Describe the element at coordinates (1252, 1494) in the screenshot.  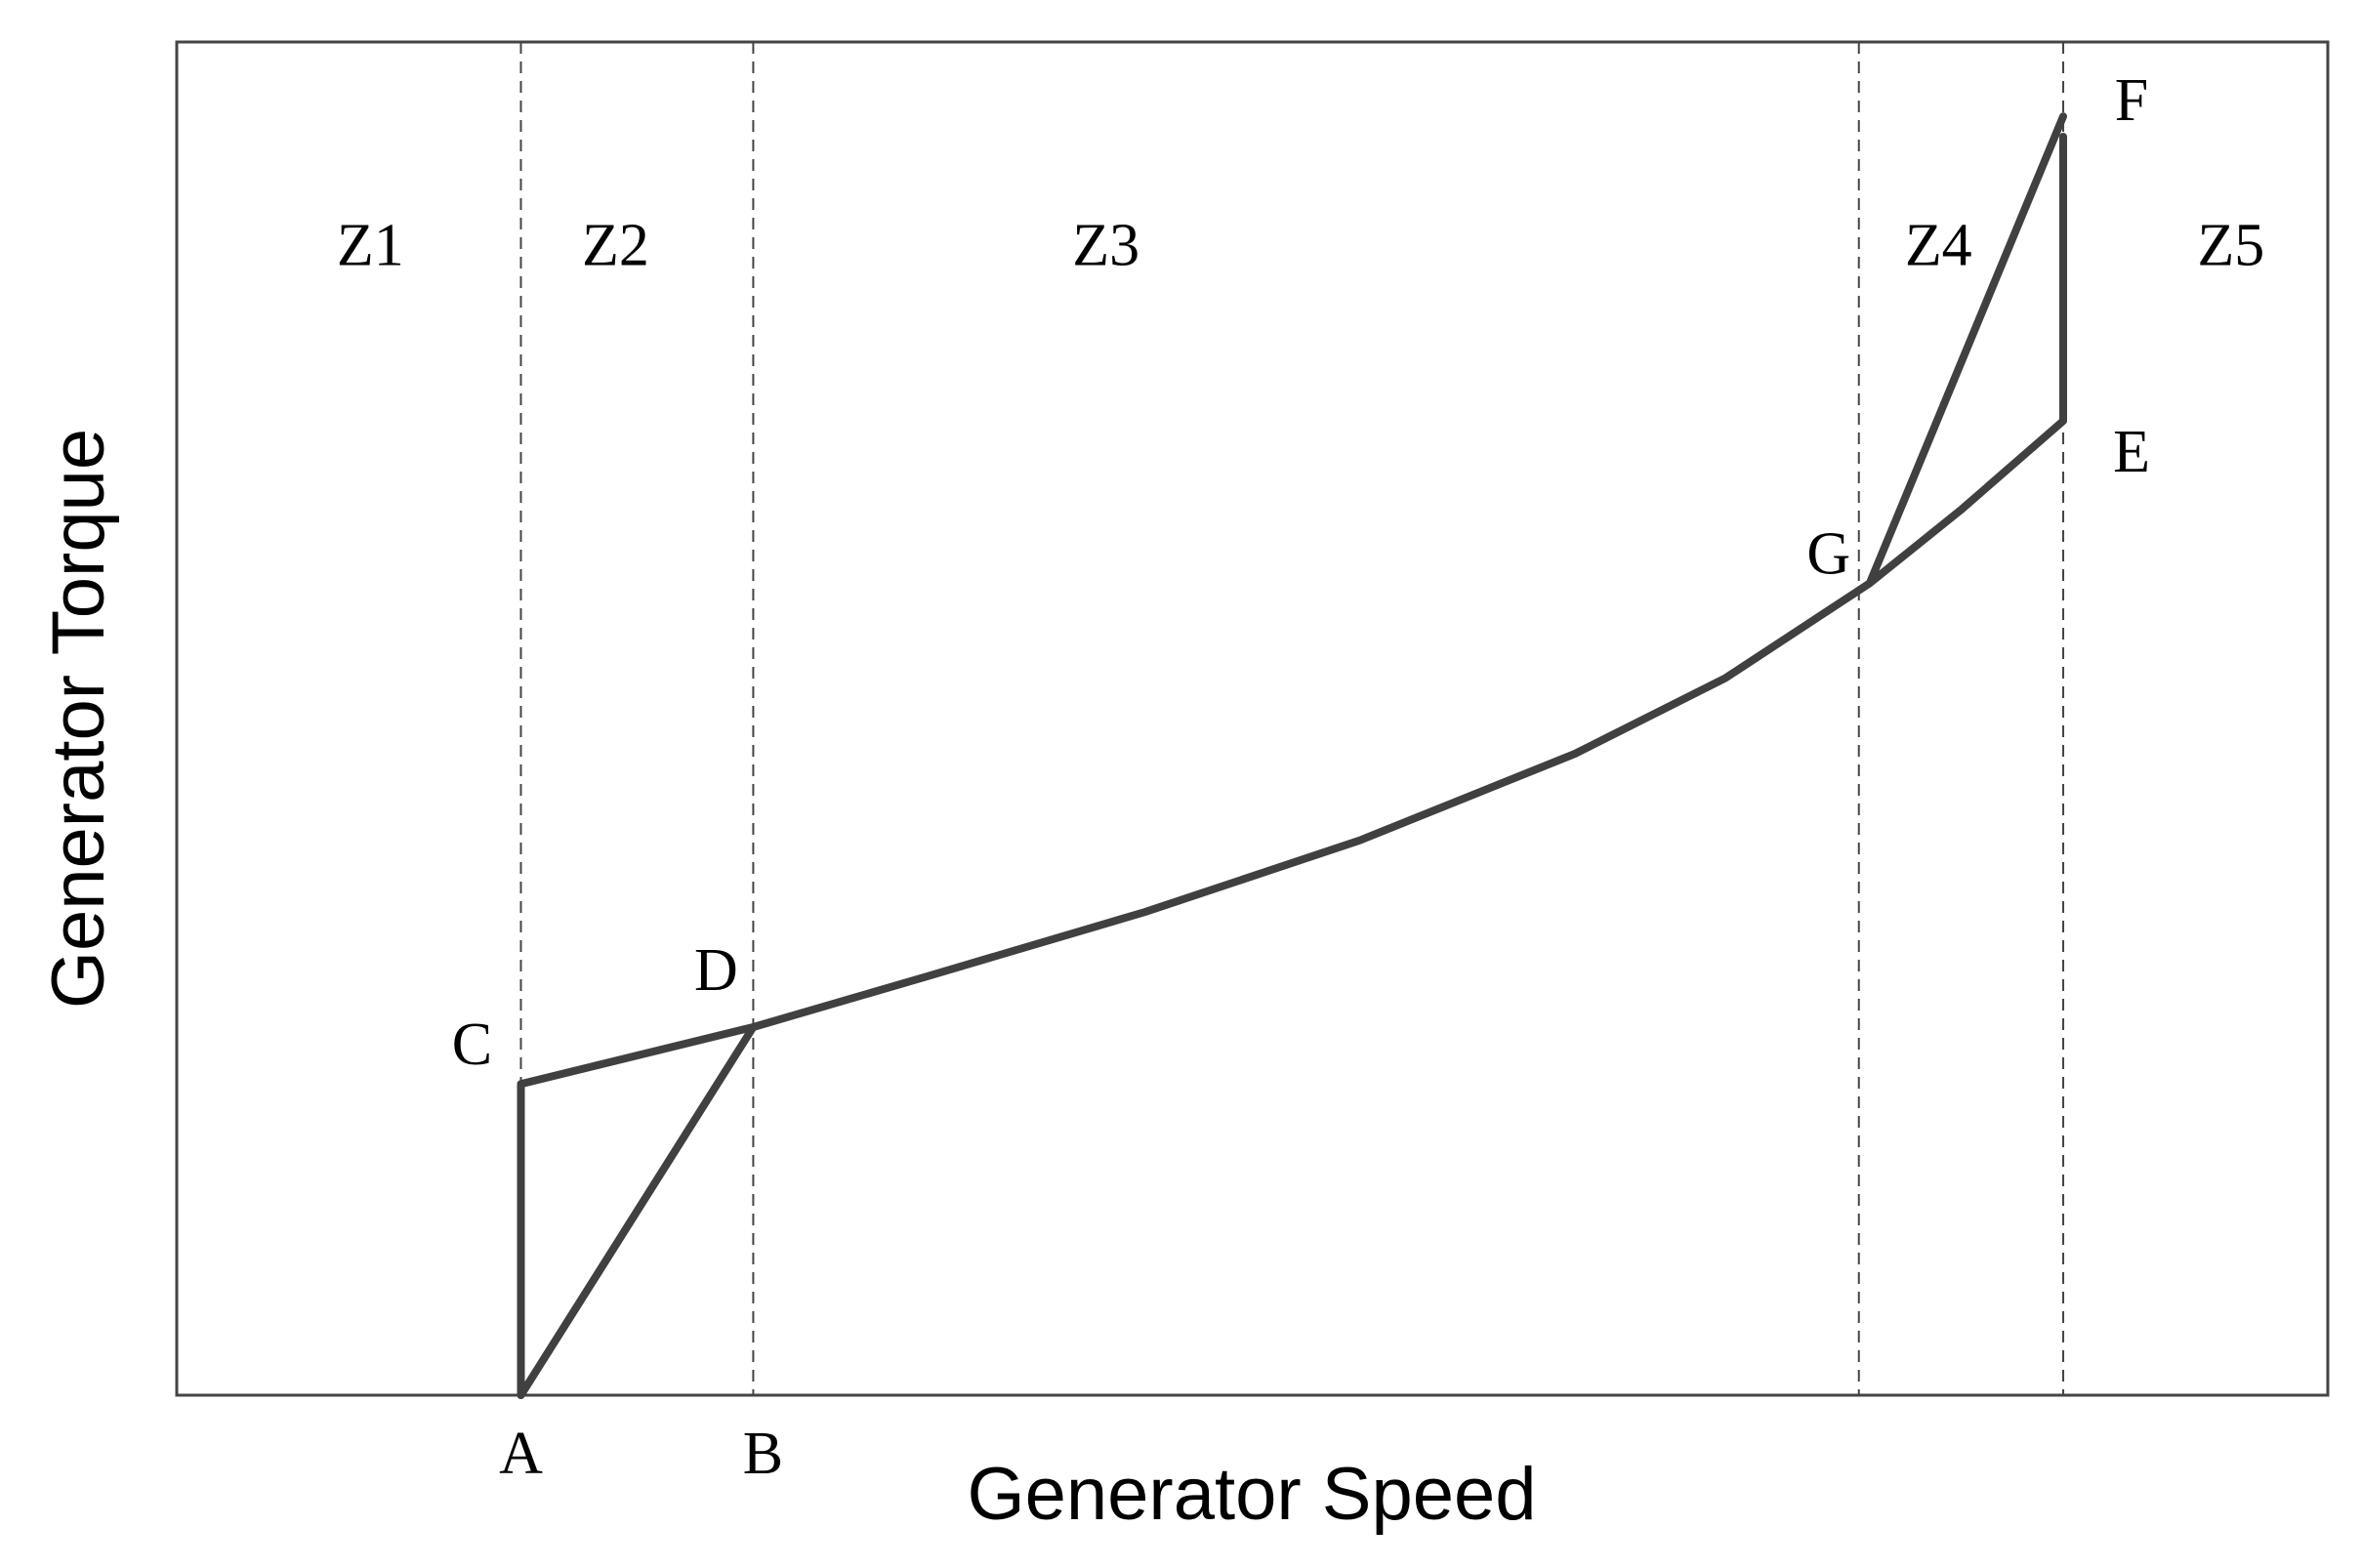
I see `x-axis-title: Generator Speed` at that location.